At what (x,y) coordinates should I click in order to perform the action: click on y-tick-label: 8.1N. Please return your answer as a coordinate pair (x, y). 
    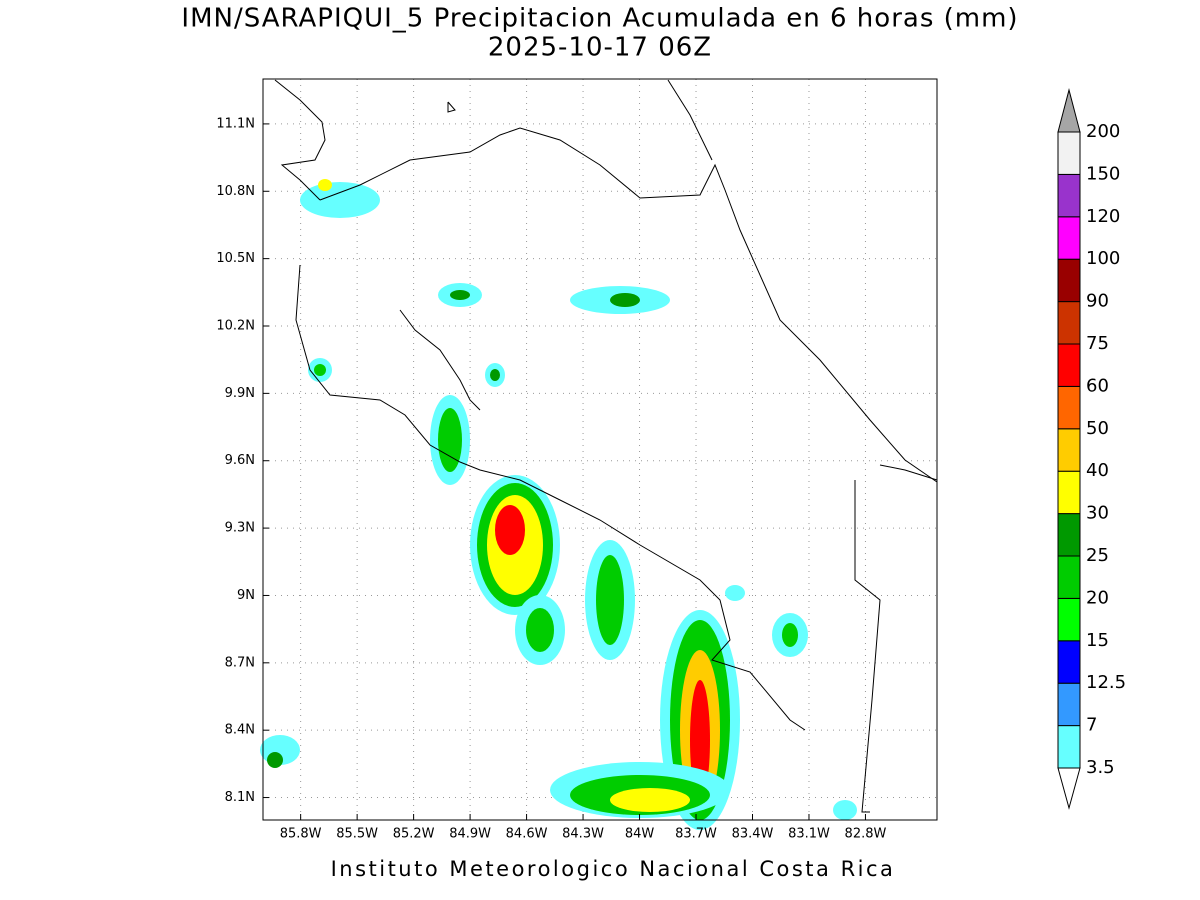
    Looking at the image, I should click on (240, 797).